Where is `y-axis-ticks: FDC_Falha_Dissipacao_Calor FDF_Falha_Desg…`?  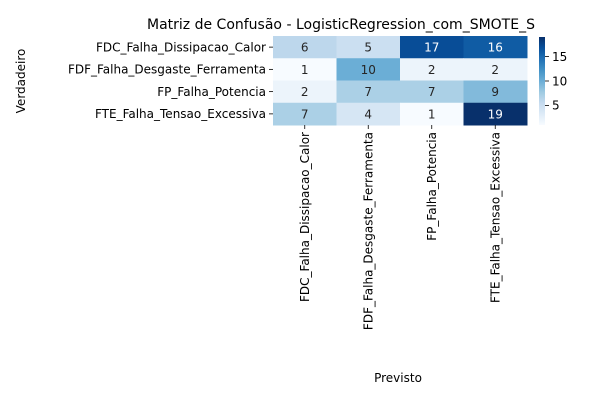
y-axis-ticks: FDC_Falha_Dissipacao_Calor FDF_Falha_Desg… is located at coordinates (170, 80).